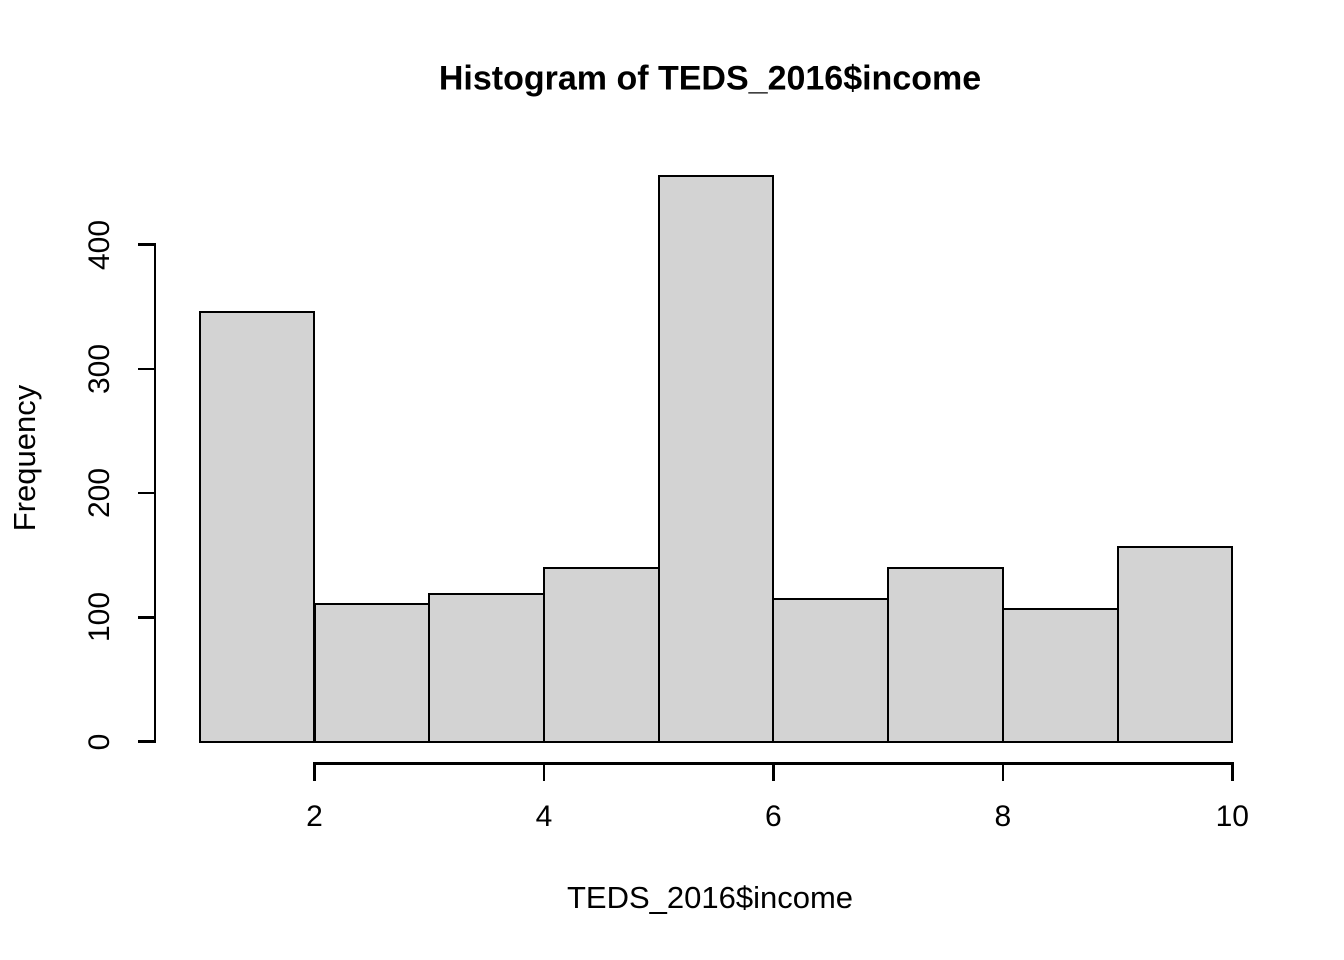 The width and height of the screenshot is (1344, 960). What do you see at coordinates (99, 617) in the screenshot?
I see `y-tick-label: 100` at bounding box center [99, 617].